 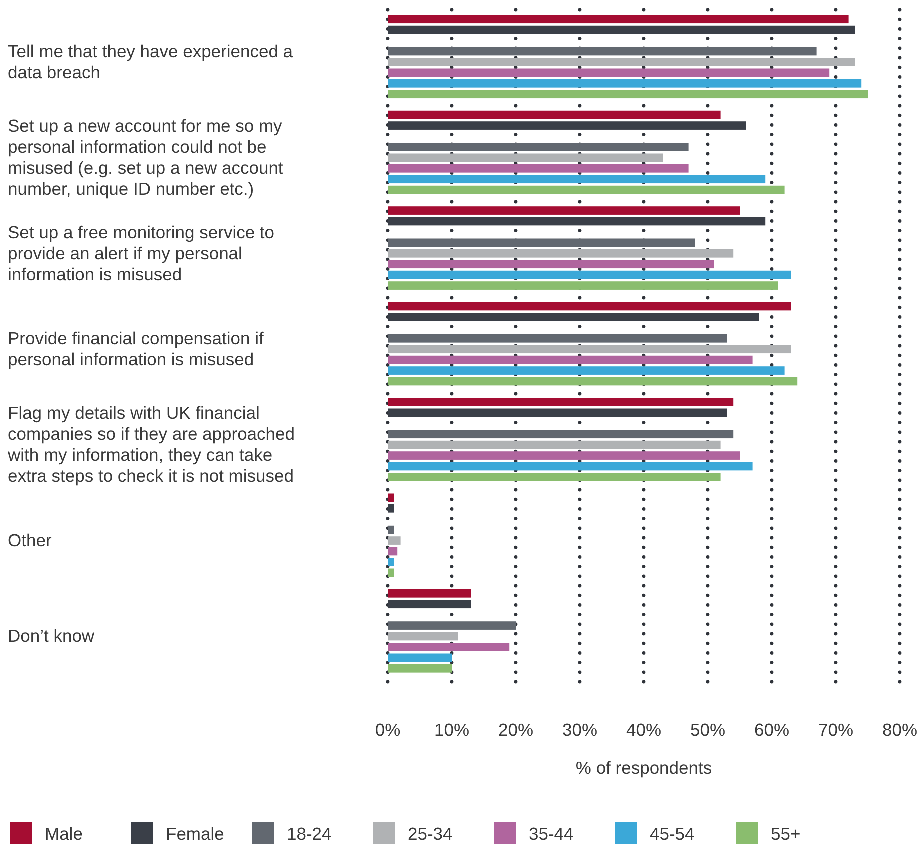 What do you see at coordinates (146, 158) in the screenshot?
I see `y-tick-label: Set up a new account for me so my personal information could not be misused (e.g. set up a new account number, unique ID number etc.)` at bounding box center [146, 158].